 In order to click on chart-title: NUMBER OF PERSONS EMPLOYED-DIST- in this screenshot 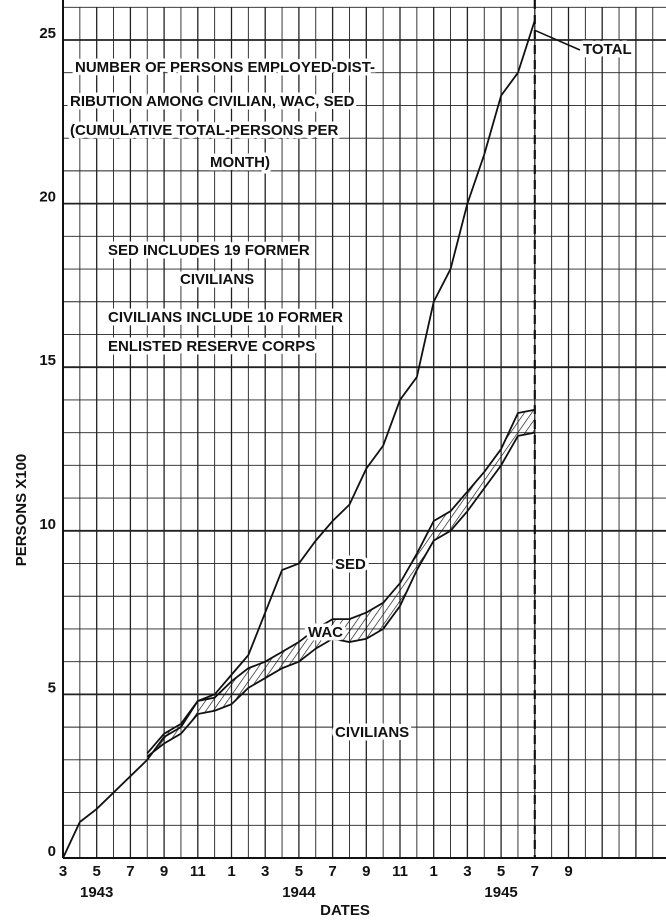, I will do `click(225, 67)`.